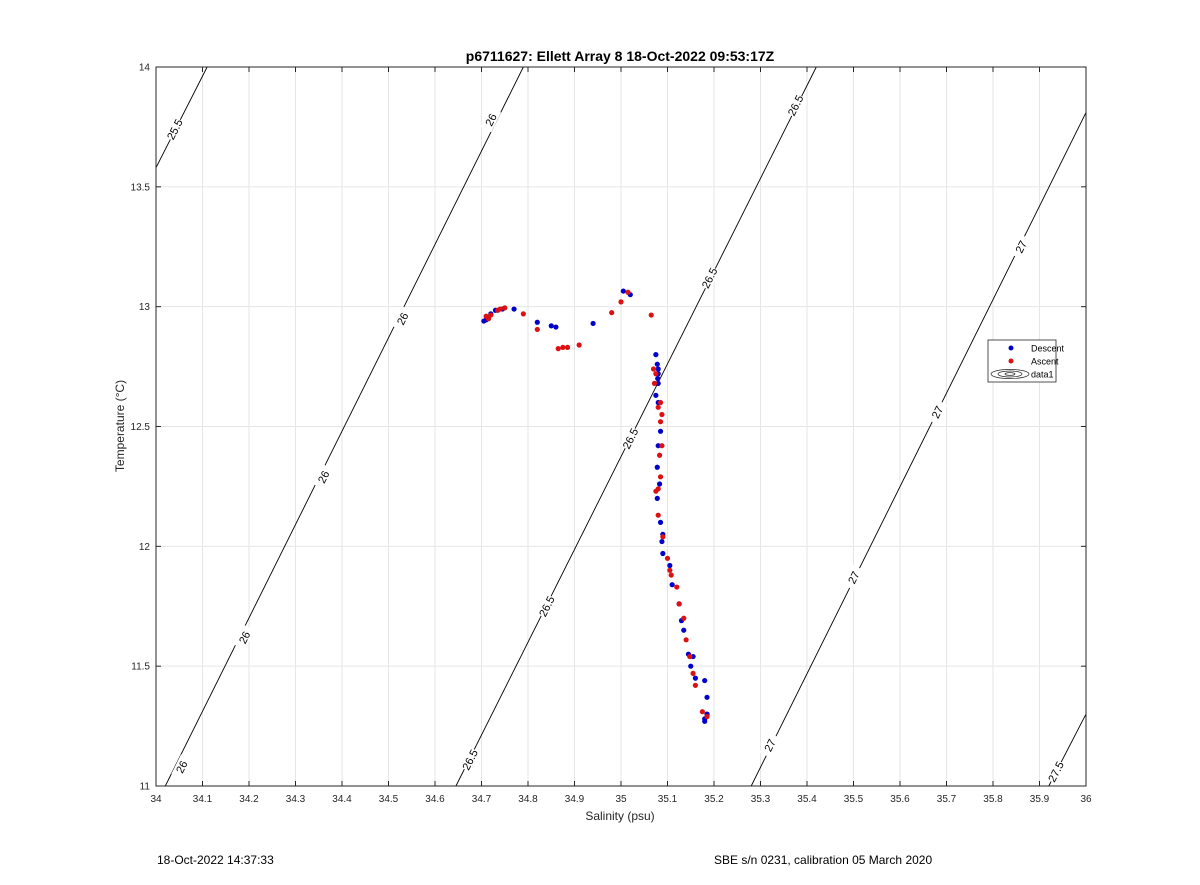  Describe the element at coordinates (947, 799) in the screenshot. I see `x-tick-label: 35.7` at that location.